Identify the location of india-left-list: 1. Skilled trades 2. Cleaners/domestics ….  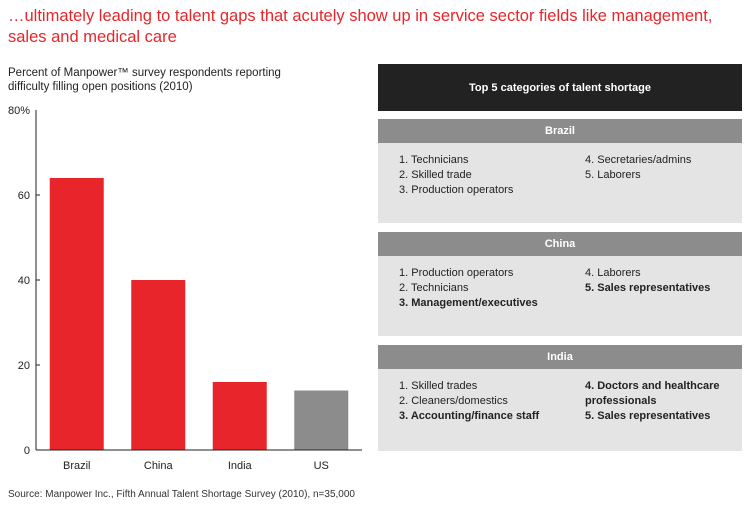
(469, 401).